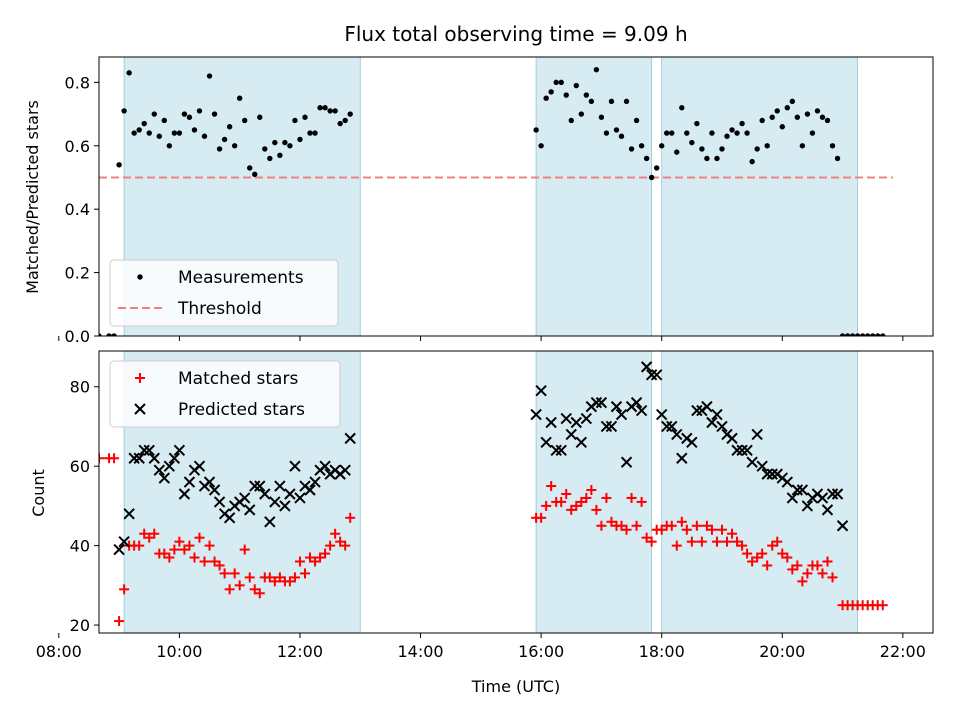 The height and width of the screenshot is (720, 960). Describe the element at coordinates (515, 34) in the screenshot. I see `chart-title: Flux total observing time = 9.09 h` at that location.